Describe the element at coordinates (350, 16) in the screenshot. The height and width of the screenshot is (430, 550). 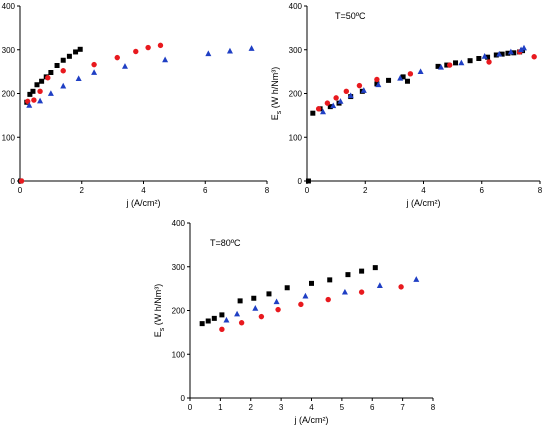
I see `temperature-annotation: T=50ºC` at that location.